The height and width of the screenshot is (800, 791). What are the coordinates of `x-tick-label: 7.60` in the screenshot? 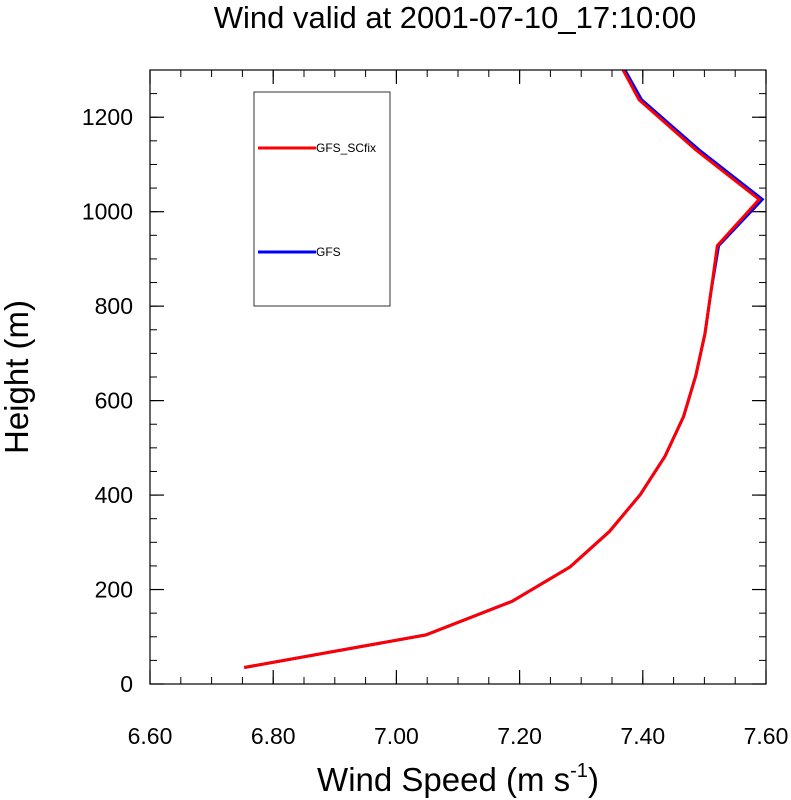 It's located at (766, 736).